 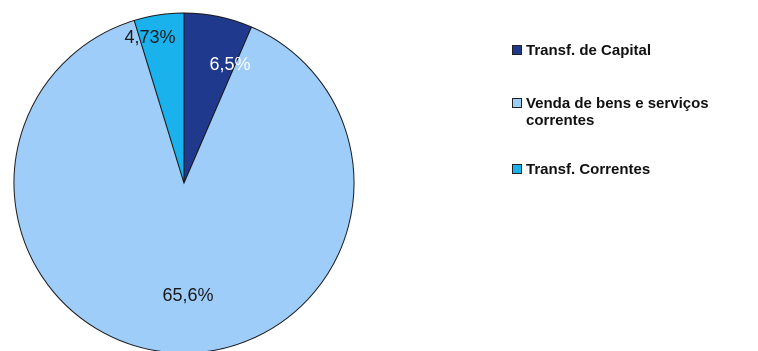 I want to click on legend-swatch-transf-correntes, so click(x=517, y=169).